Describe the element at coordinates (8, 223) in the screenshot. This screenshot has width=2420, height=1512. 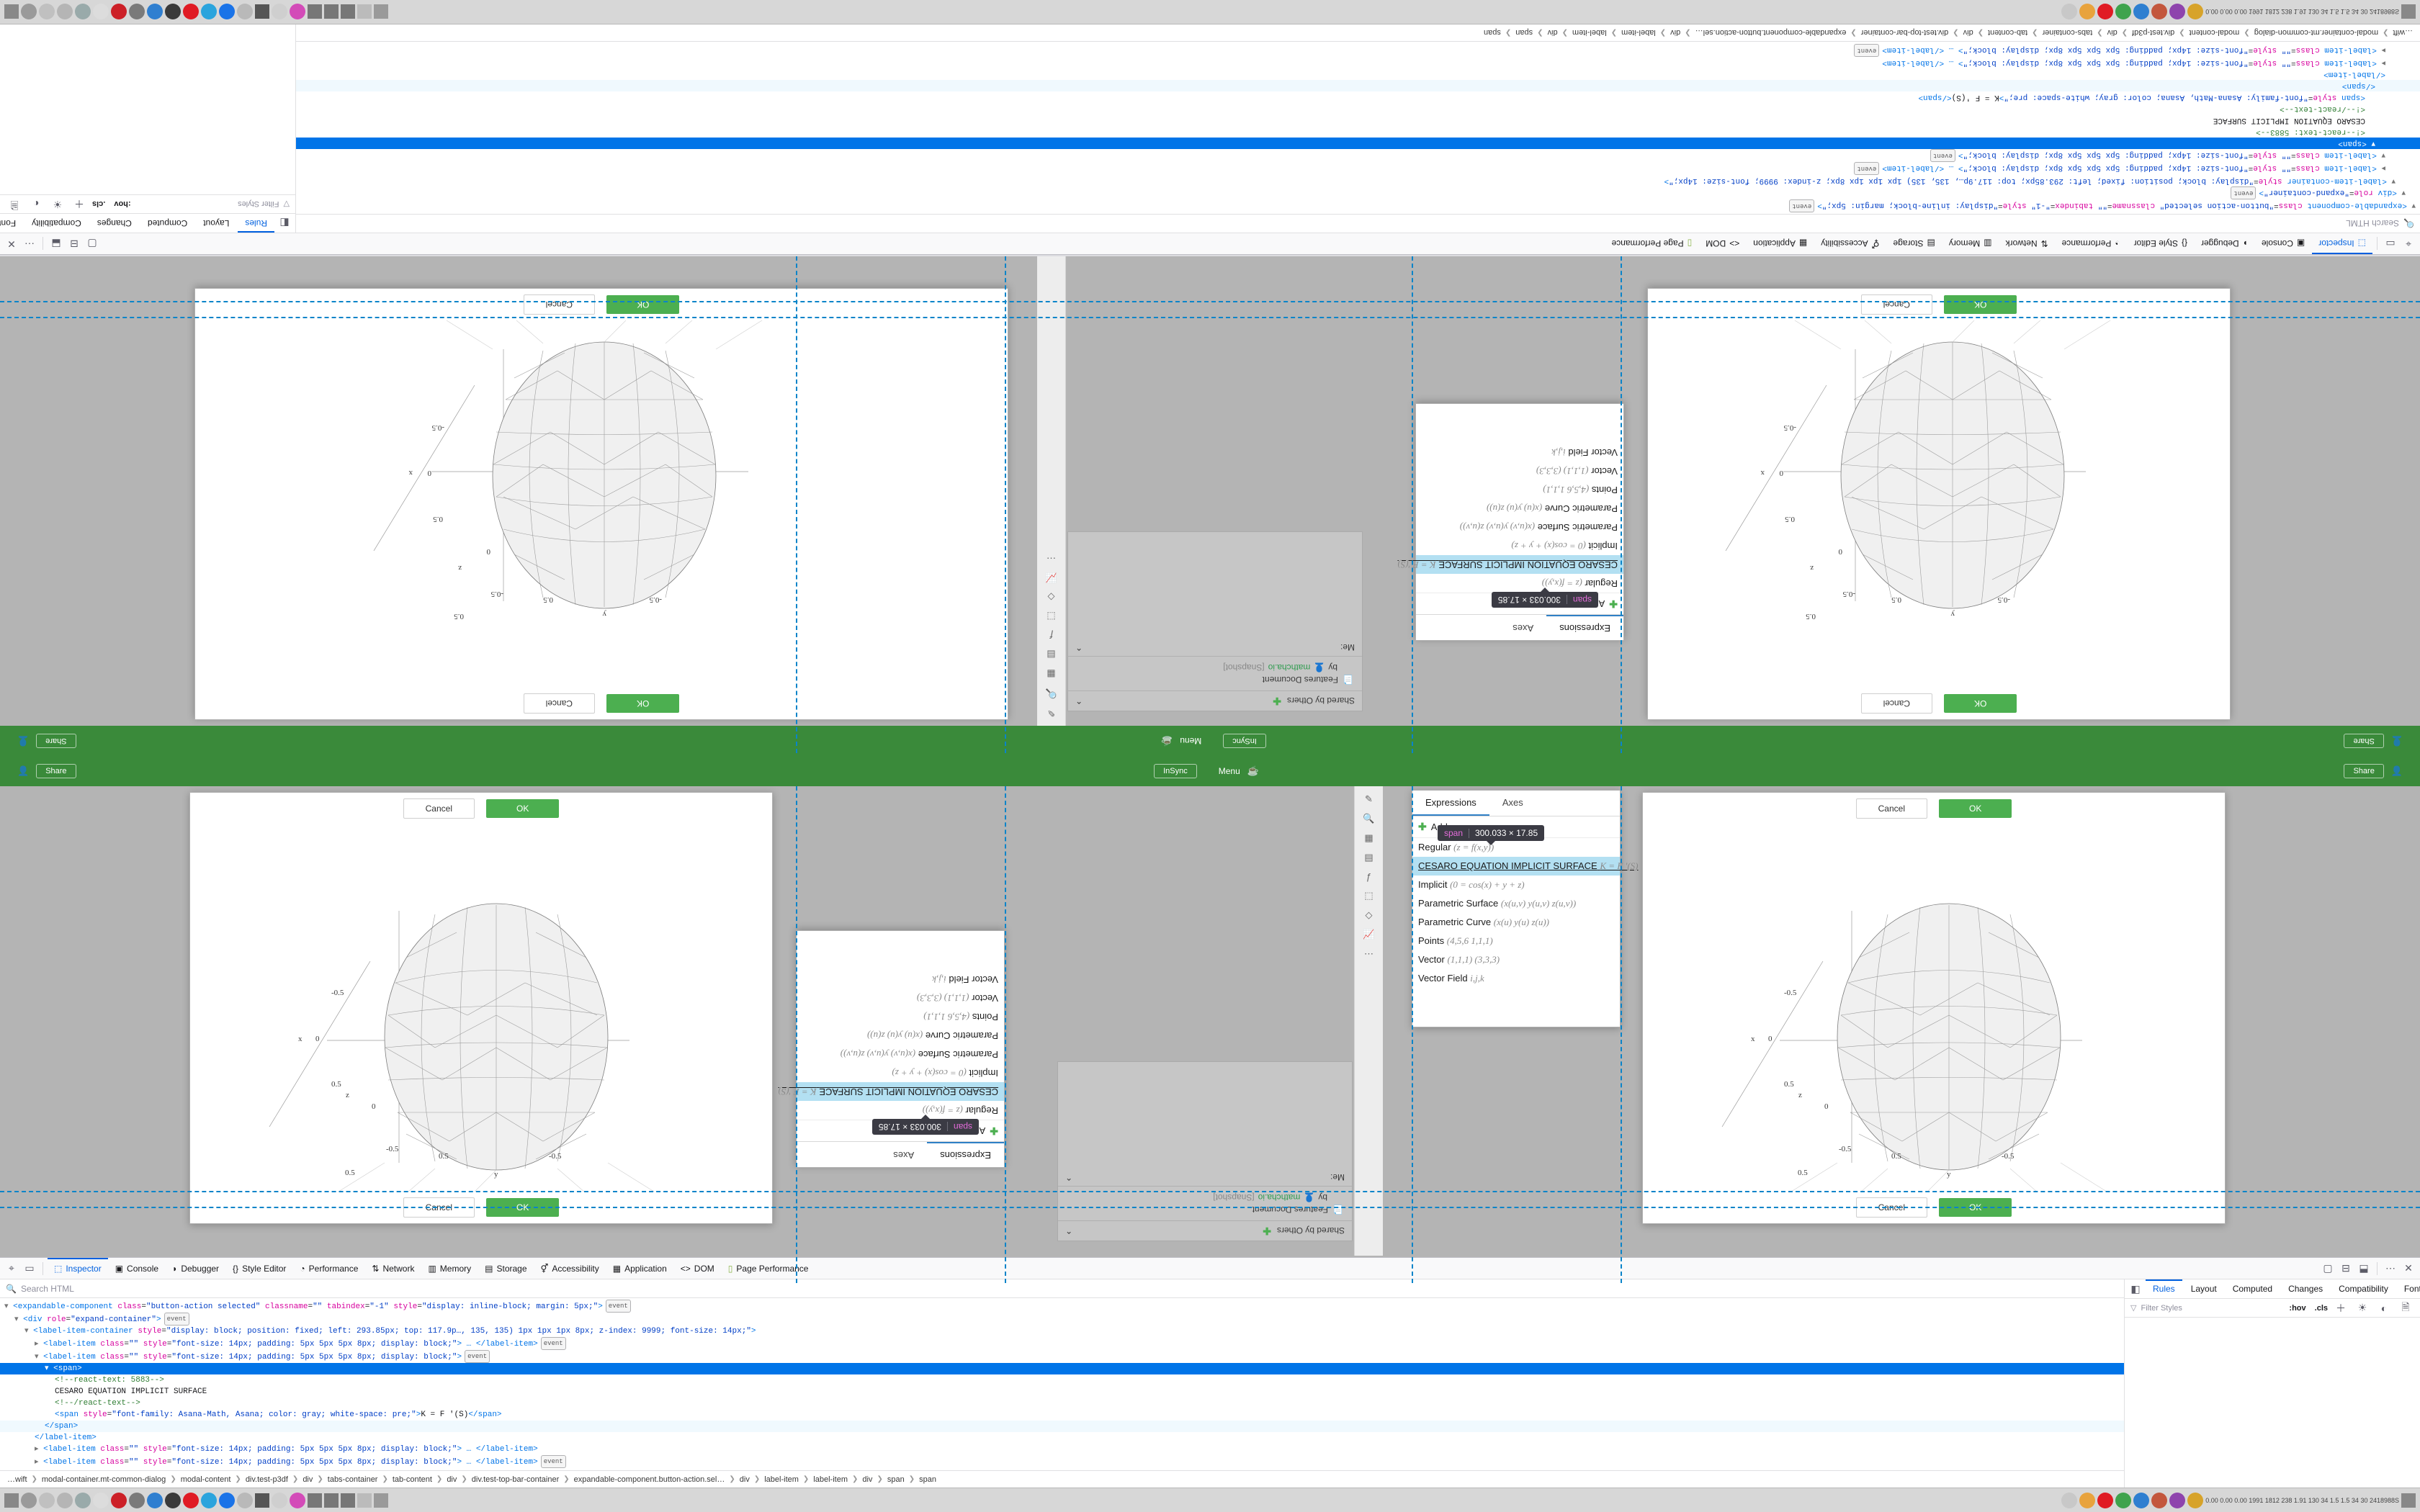
I see `sidebar-tab-fonts: Fonts` at that location.